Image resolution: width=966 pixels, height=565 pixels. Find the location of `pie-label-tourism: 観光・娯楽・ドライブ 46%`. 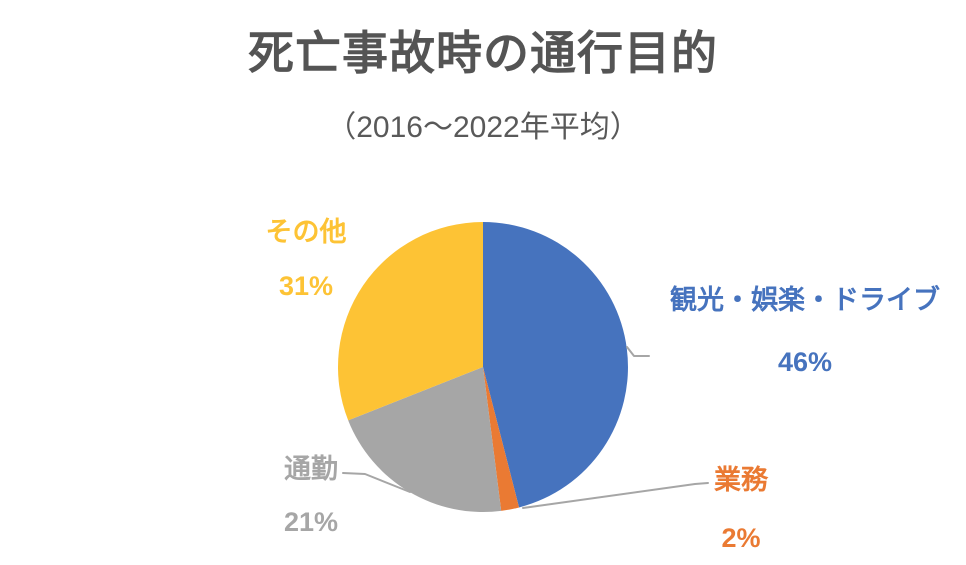

pie-label-tourism: 観光・娯楽・ドライブ 46% is located at coordinates (805, 331).